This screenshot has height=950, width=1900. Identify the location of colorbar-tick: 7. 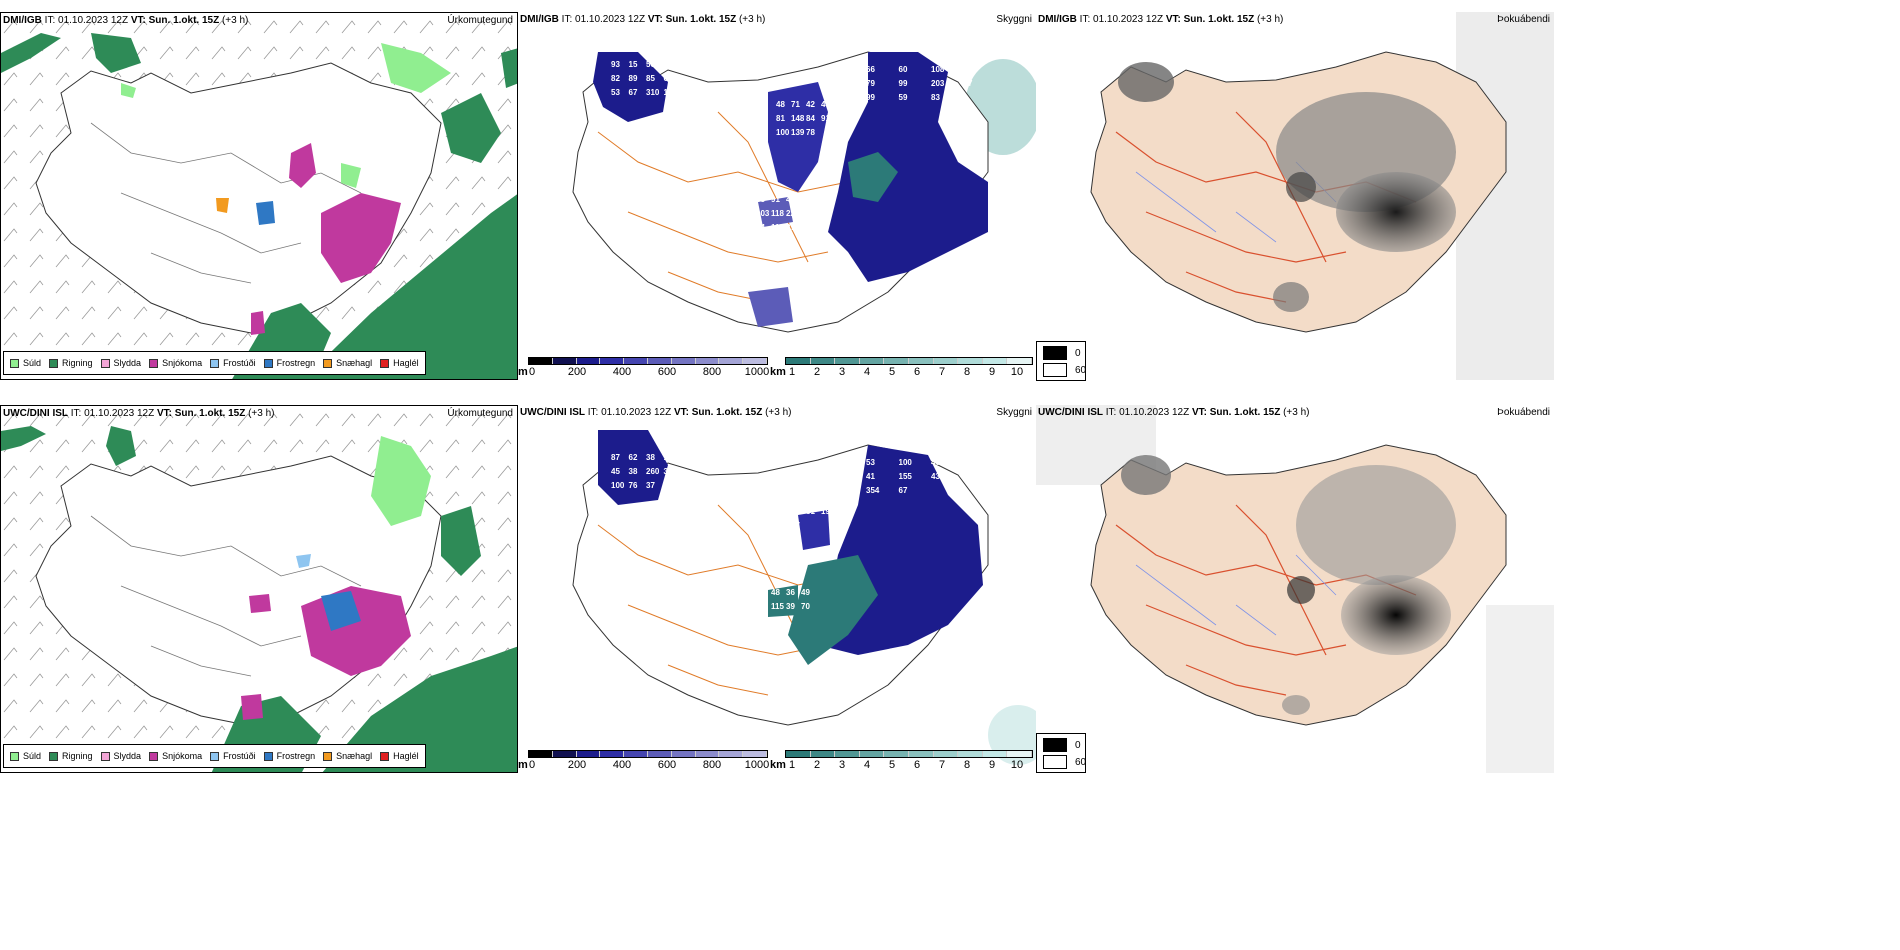
(942, 372).